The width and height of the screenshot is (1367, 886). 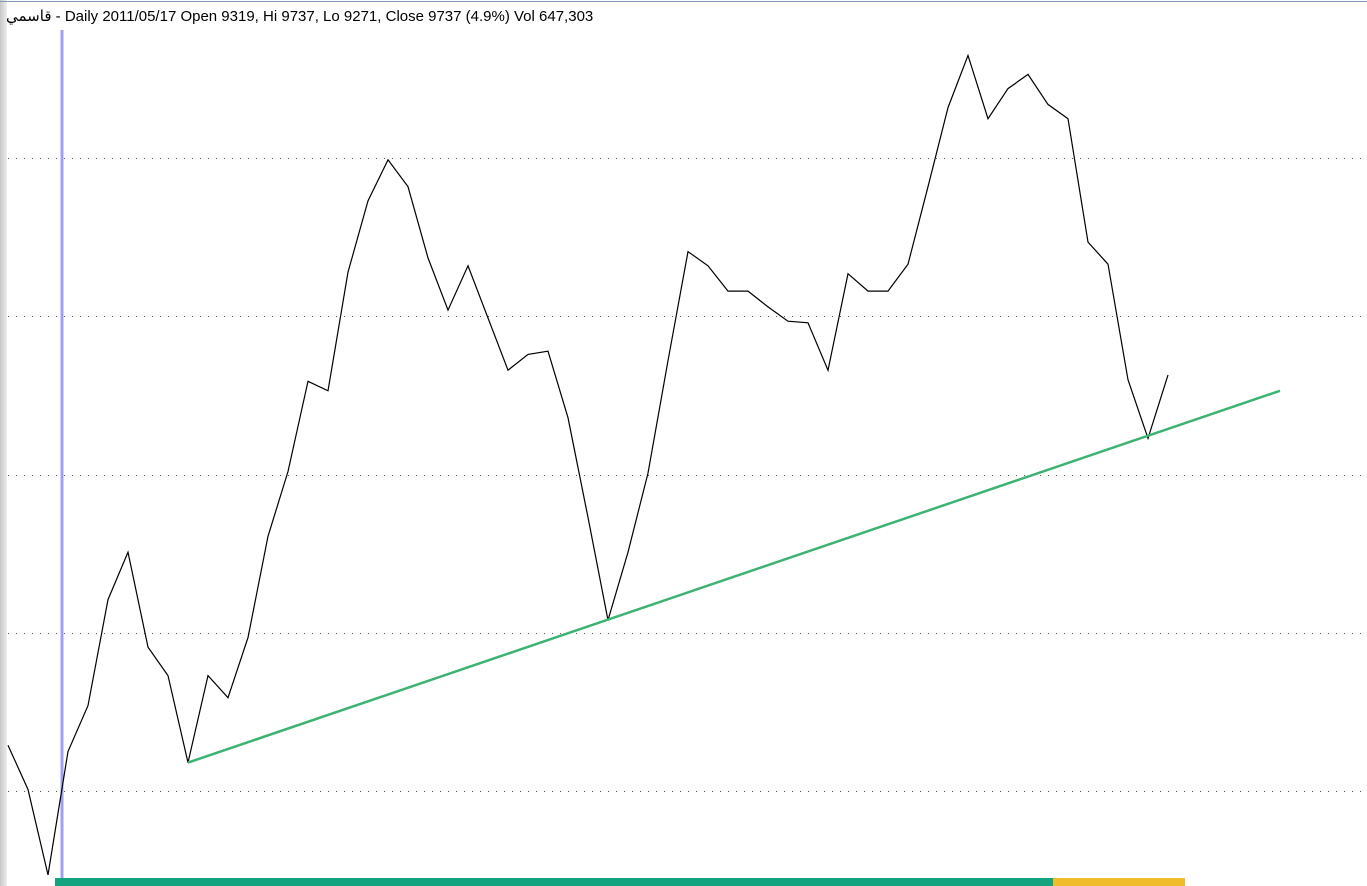 I want to click on status-bar-yellow, so click(x=1119, y=882).